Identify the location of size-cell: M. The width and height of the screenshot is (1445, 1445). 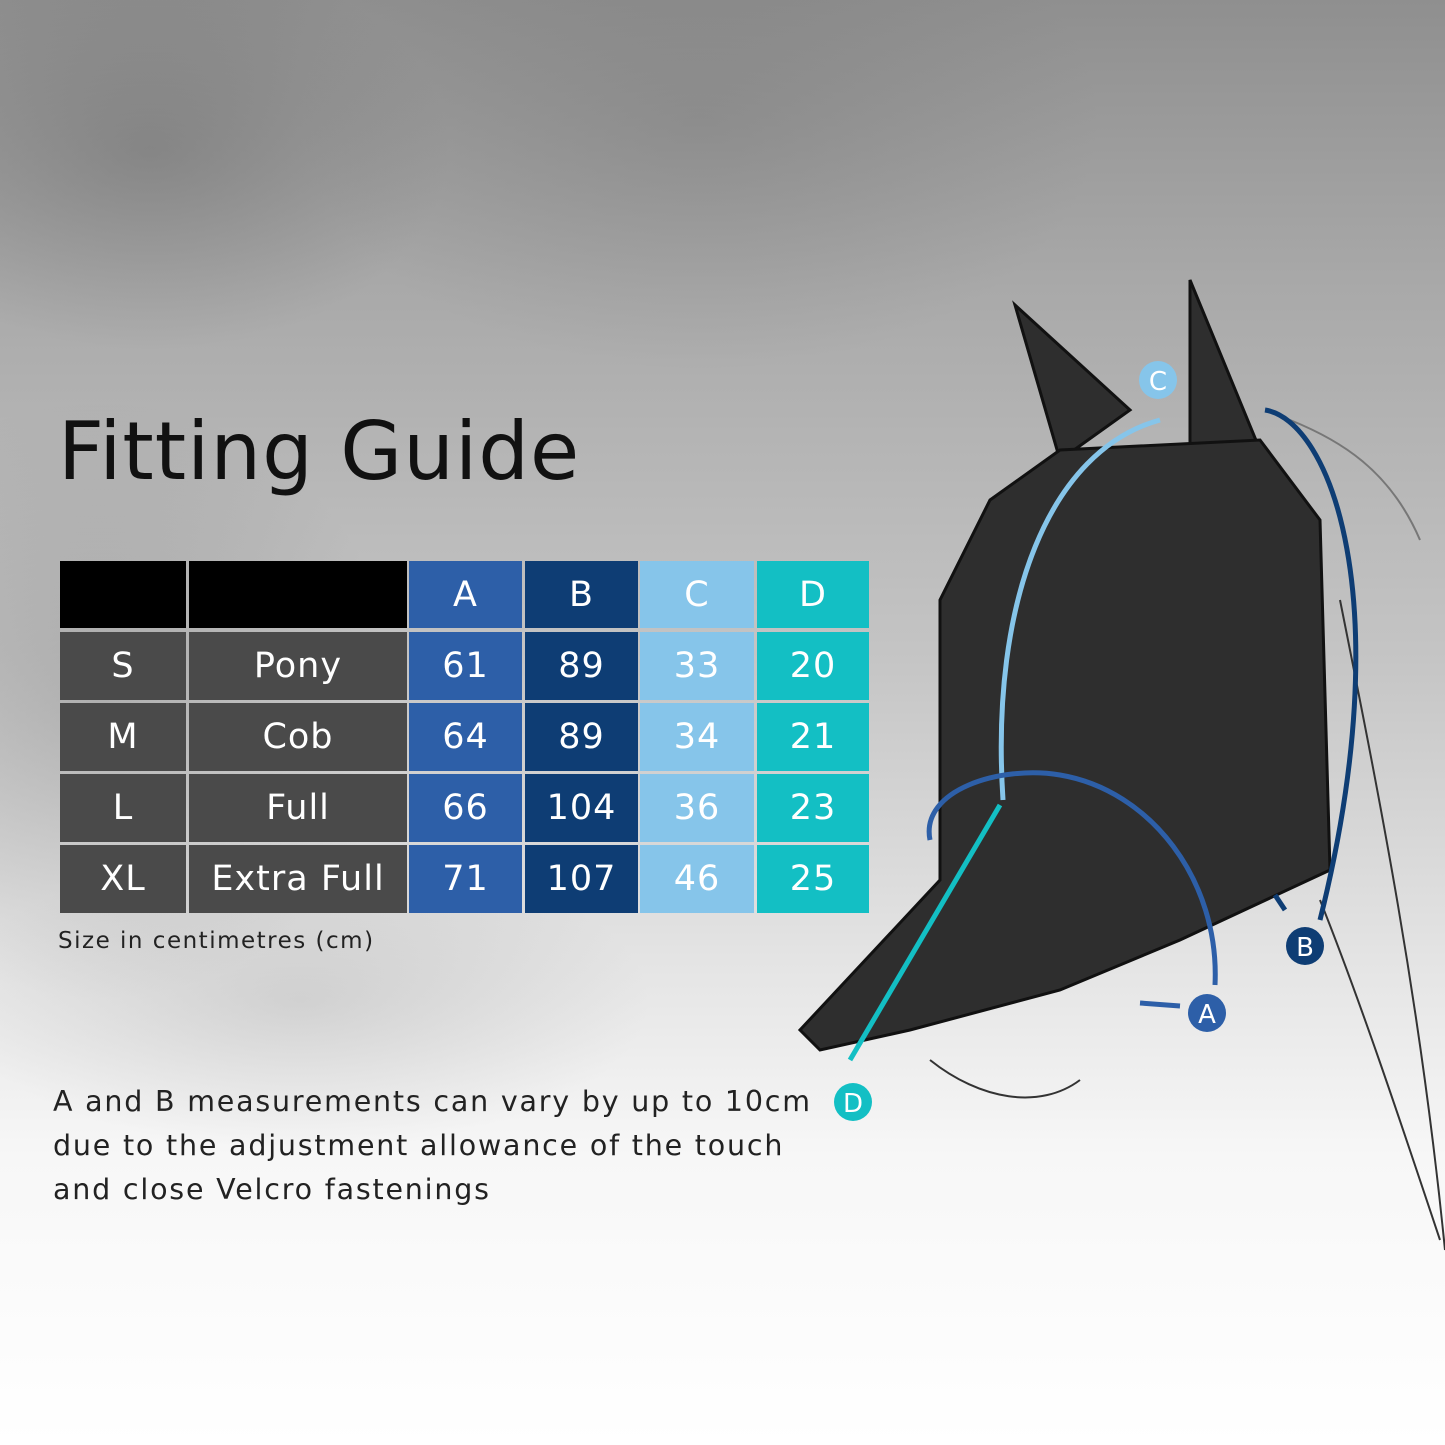
(123, 737).